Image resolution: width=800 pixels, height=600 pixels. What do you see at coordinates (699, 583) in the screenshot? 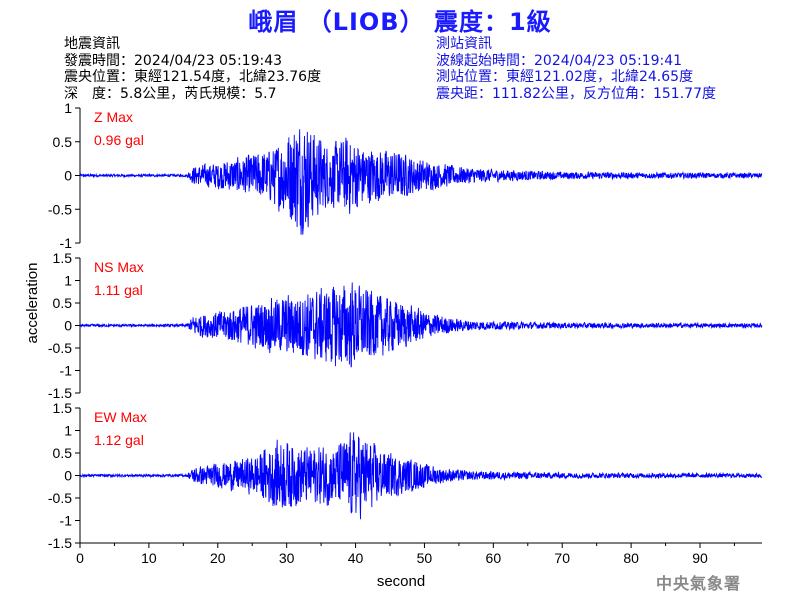
I see `agency-logo-text: 中央氣象署` at bounding box center [699, 583].